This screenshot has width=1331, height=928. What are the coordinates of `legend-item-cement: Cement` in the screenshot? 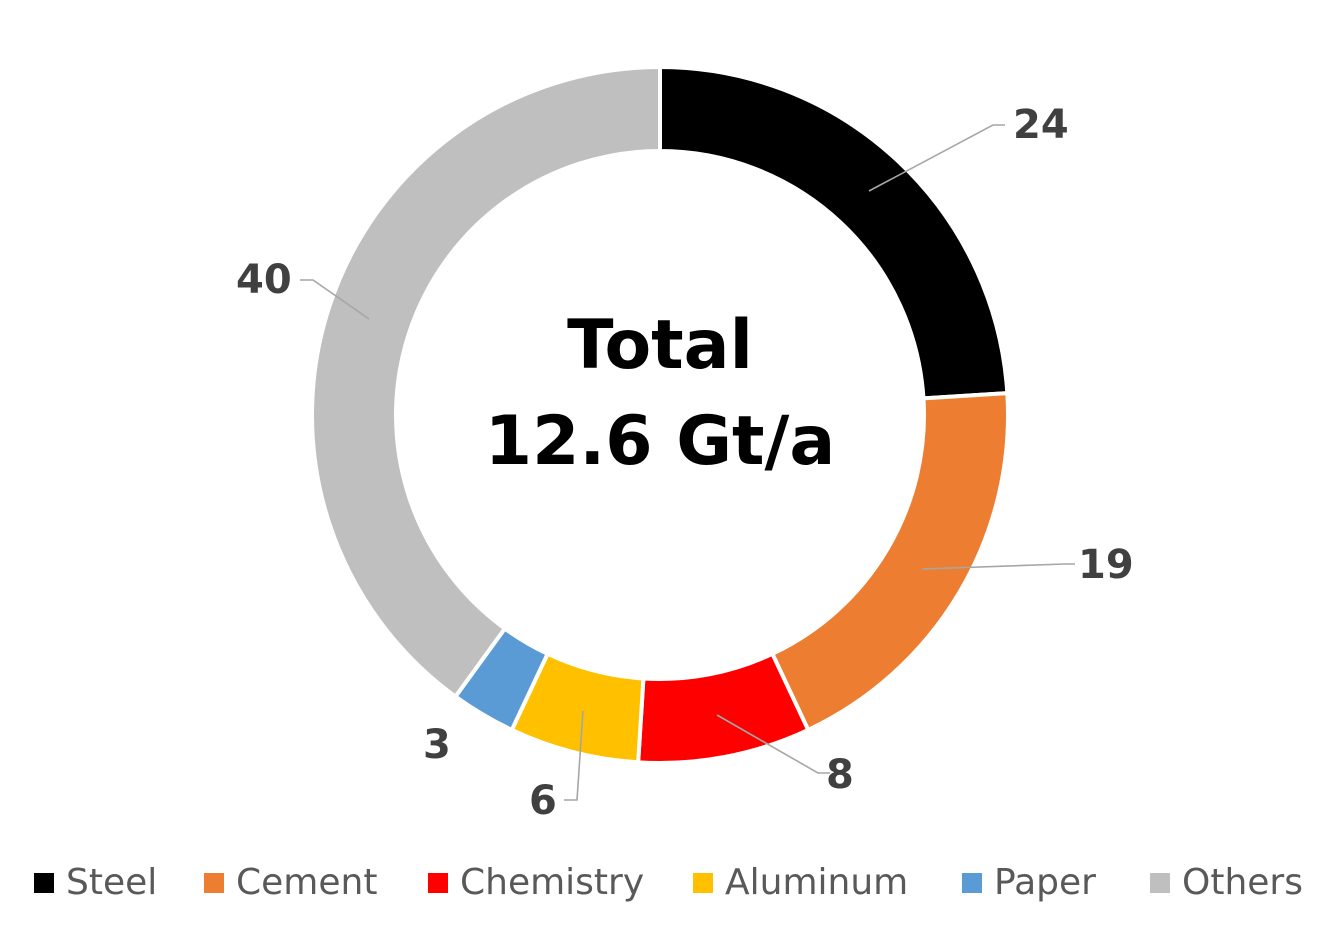 It's located at (290, 882).